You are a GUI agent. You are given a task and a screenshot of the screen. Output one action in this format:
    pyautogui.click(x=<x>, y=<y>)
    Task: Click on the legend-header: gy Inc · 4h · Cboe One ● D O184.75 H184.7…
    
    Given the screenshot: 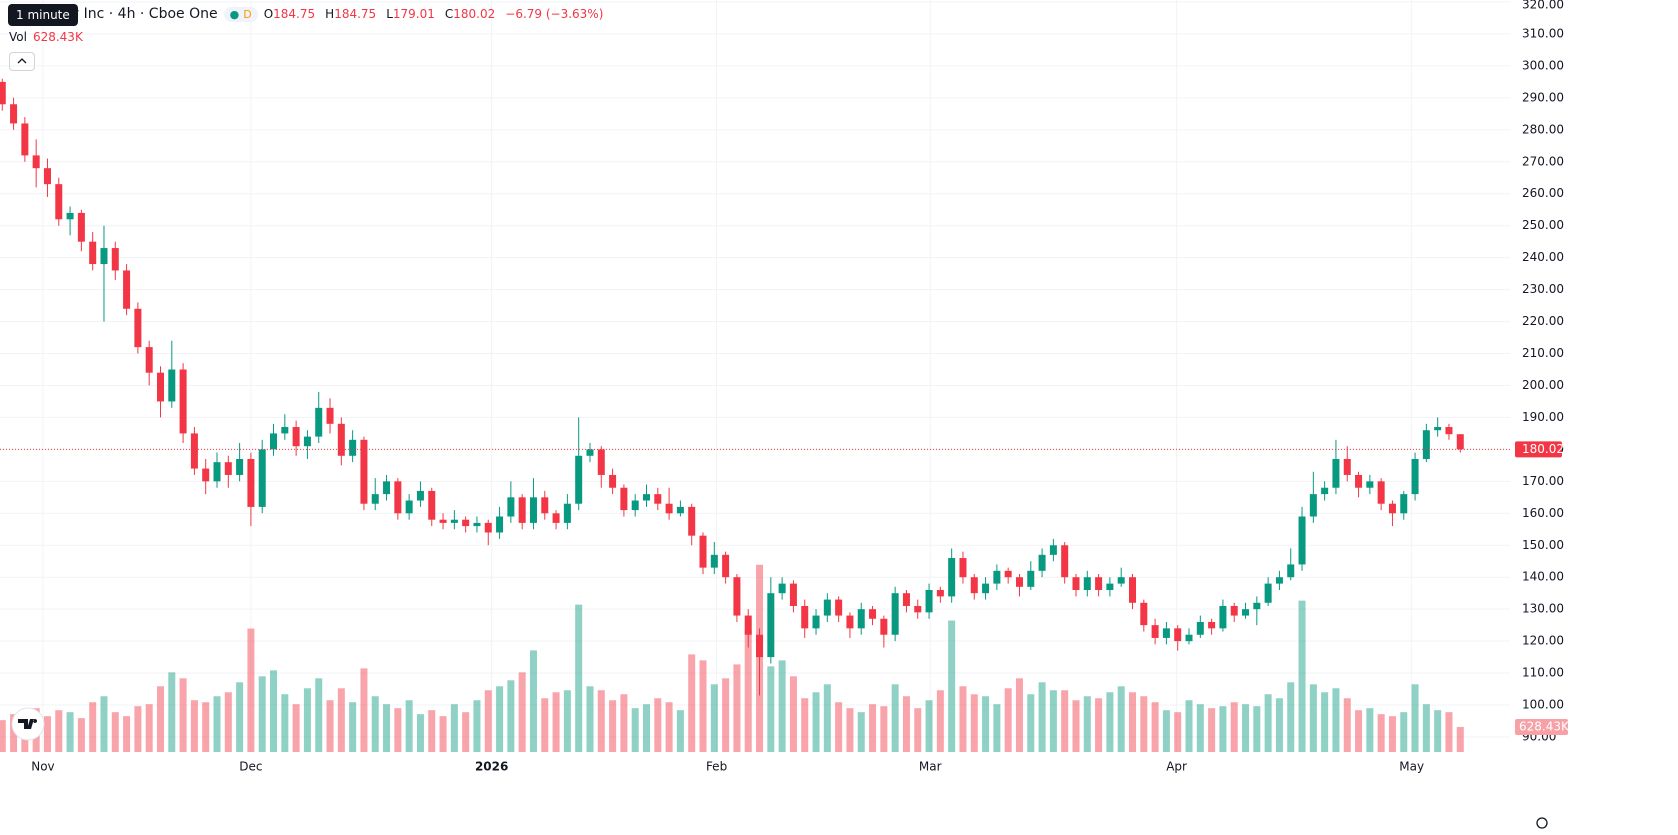 What is the action you would take?
    pyautogui.click(x=334, y=14)
    